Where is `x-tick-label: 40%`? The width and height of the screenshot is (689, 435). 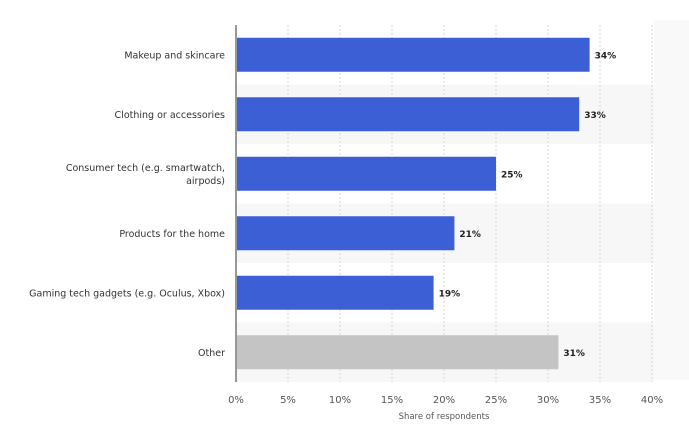
x-tick-label: 40% is located at coordinates (652, 400).